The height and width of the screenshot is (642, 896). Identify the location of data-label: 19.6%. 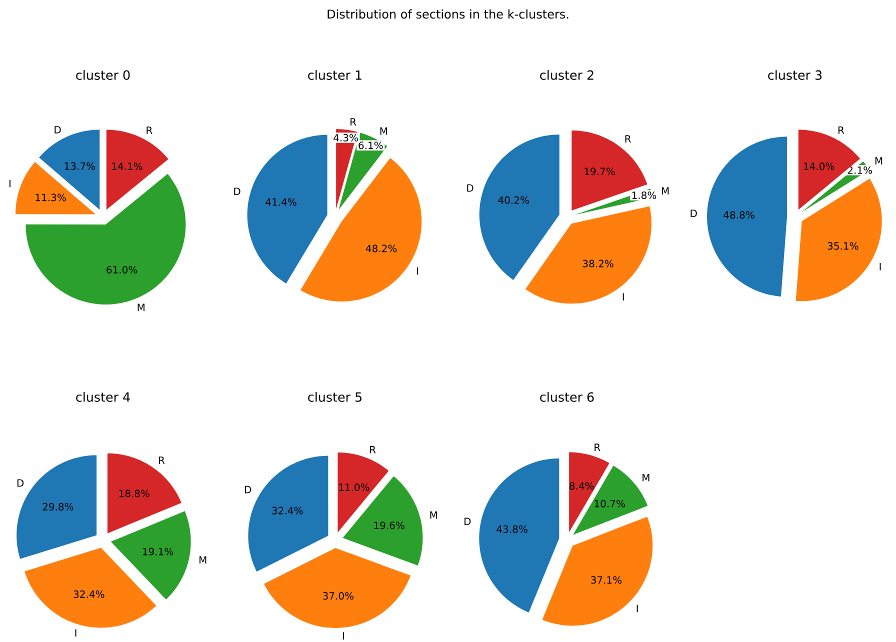
(389, 526).